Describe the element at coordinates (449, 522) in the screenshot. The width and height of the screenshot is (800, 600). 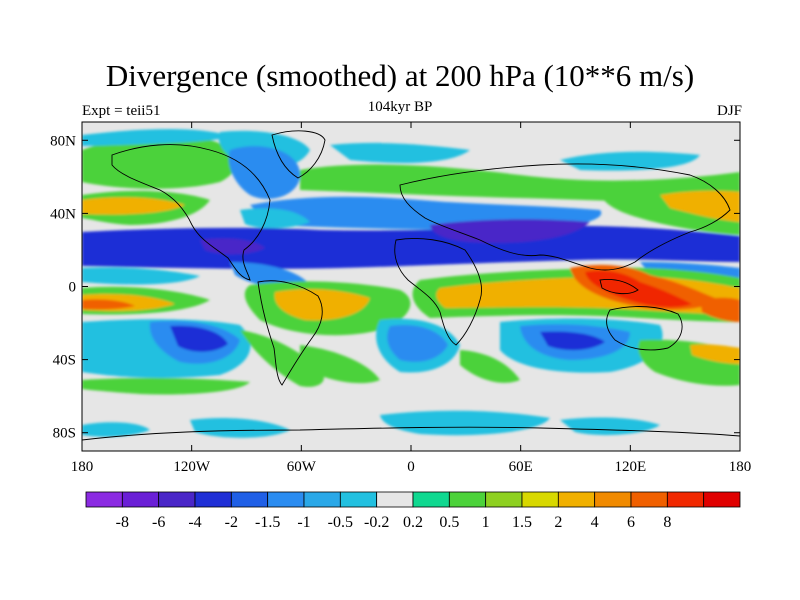
I see `colorbar-label: 0.5` at that location.